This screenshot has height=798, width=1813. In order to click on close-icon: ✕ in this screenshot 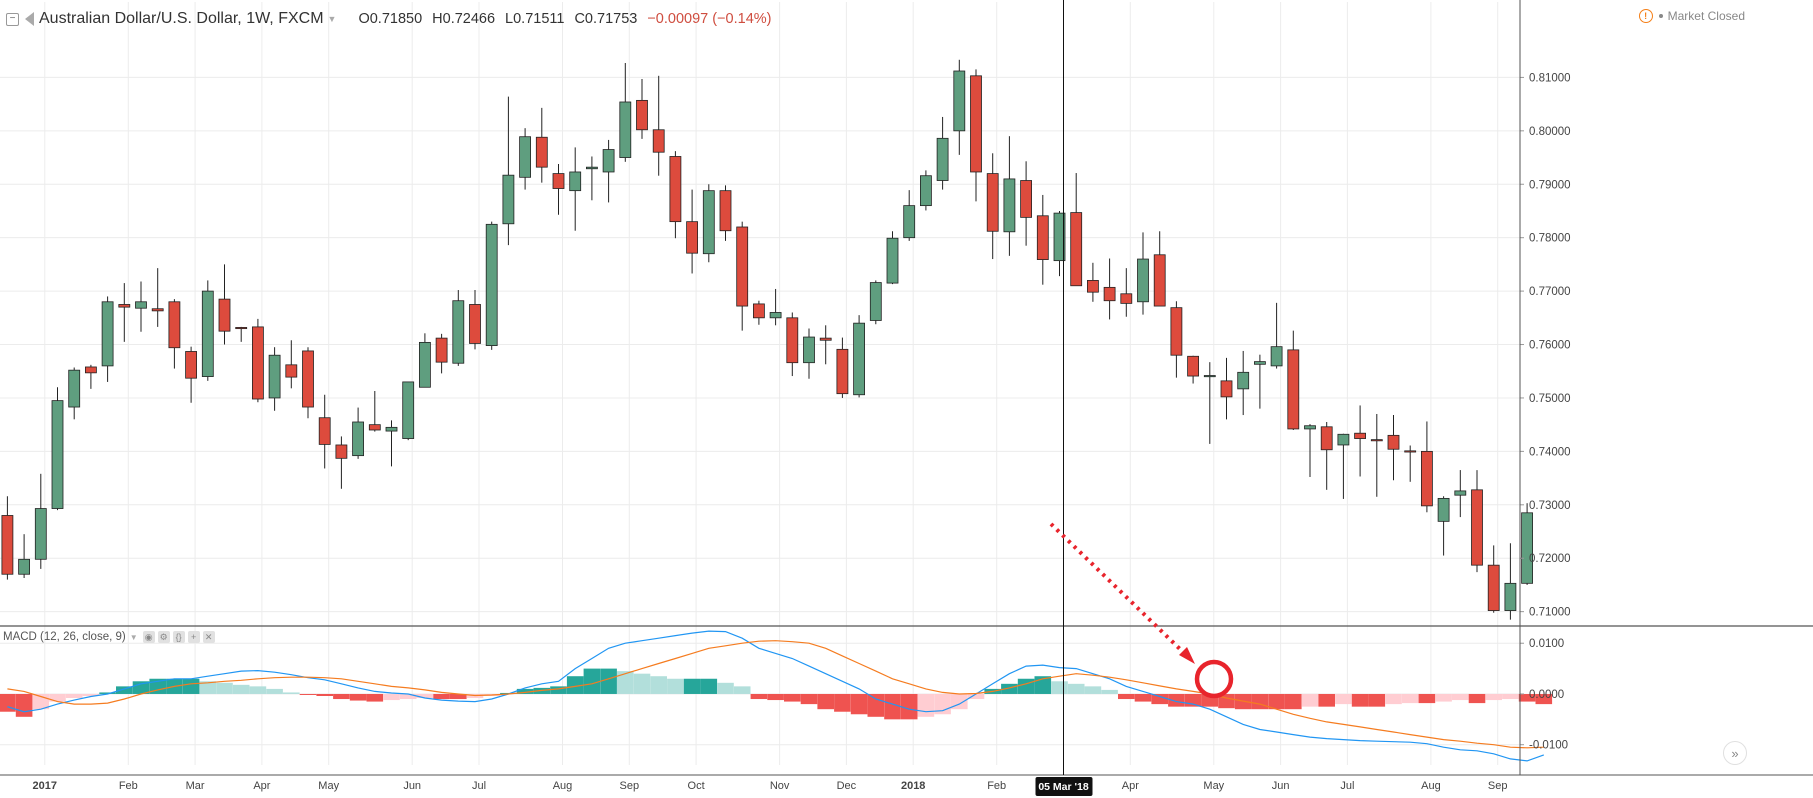, I will do `click(208, 637)`.